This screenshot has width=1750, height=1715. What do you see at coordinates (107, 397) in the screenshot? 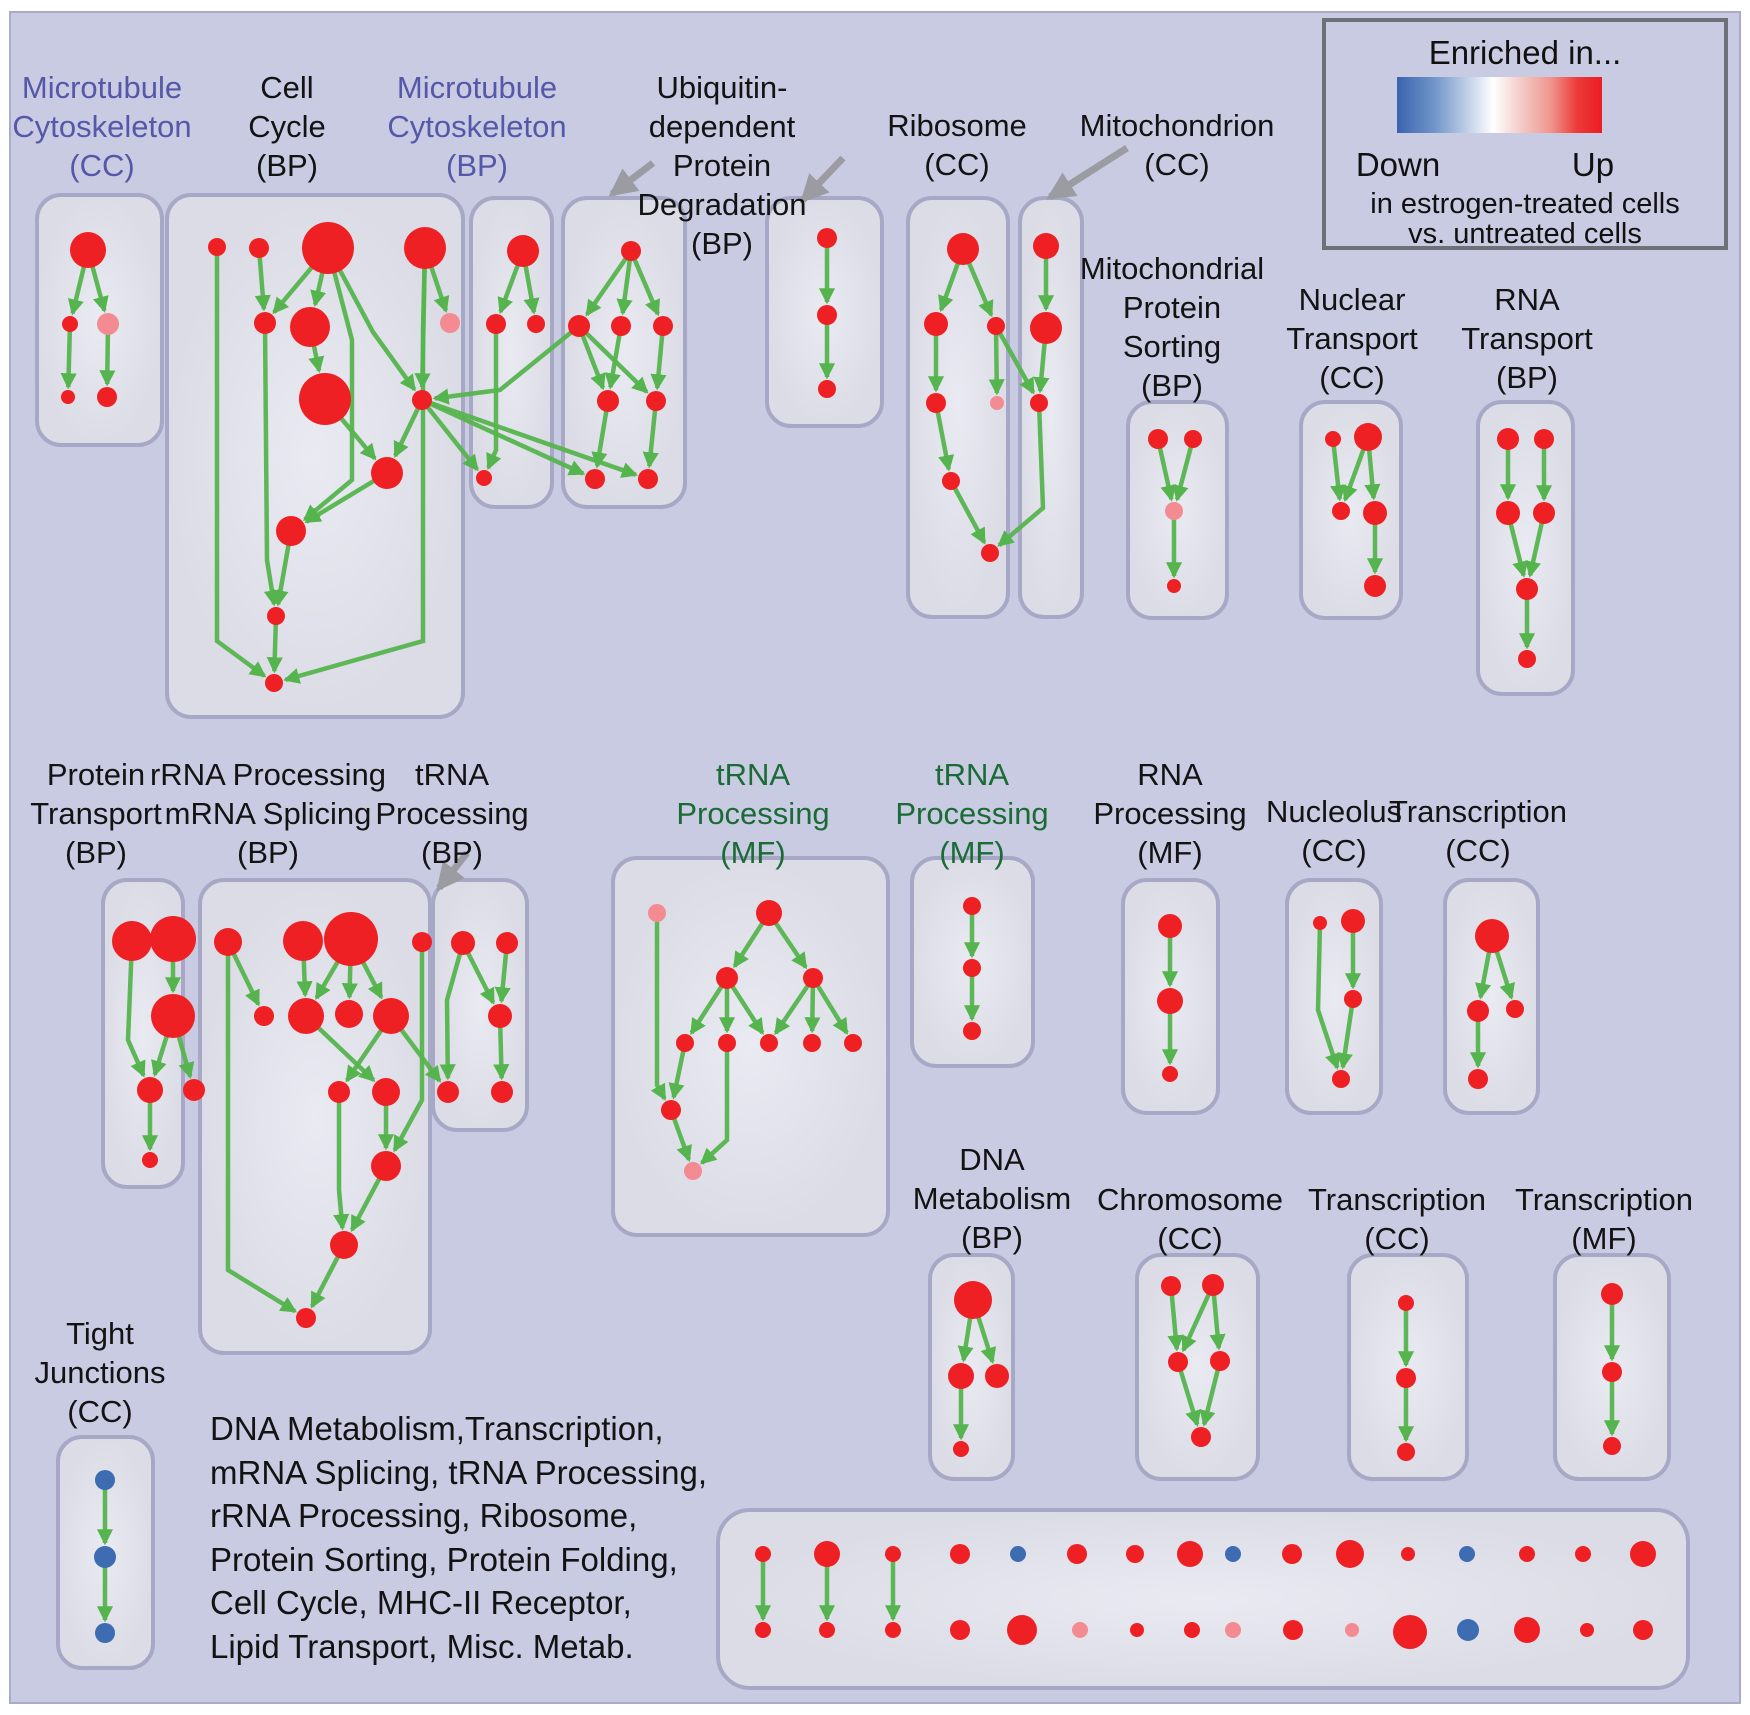
I see `go-term-node-mt_cc-E` at bounding box center [107, 397].